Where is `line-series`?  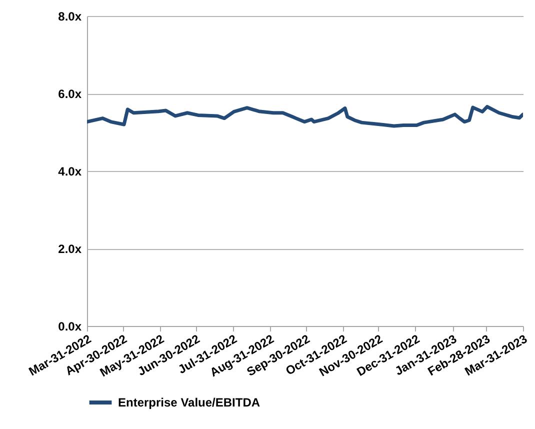
line-series is located at coordinates (305, 116).